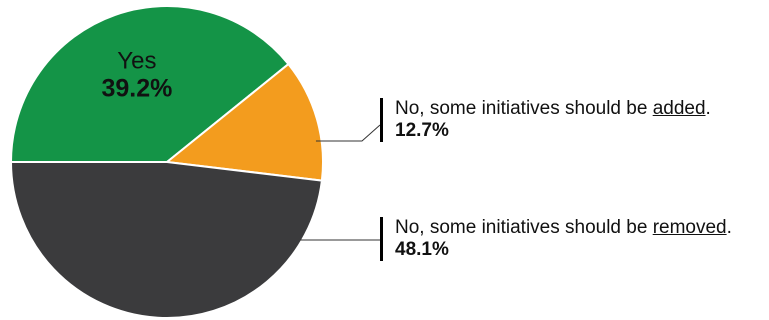 This screenshot has width=769, height=320. Describe the element at coordinates (689, 227) in the screenshot. I see `callout-removed-emphasis: removed` at that location.